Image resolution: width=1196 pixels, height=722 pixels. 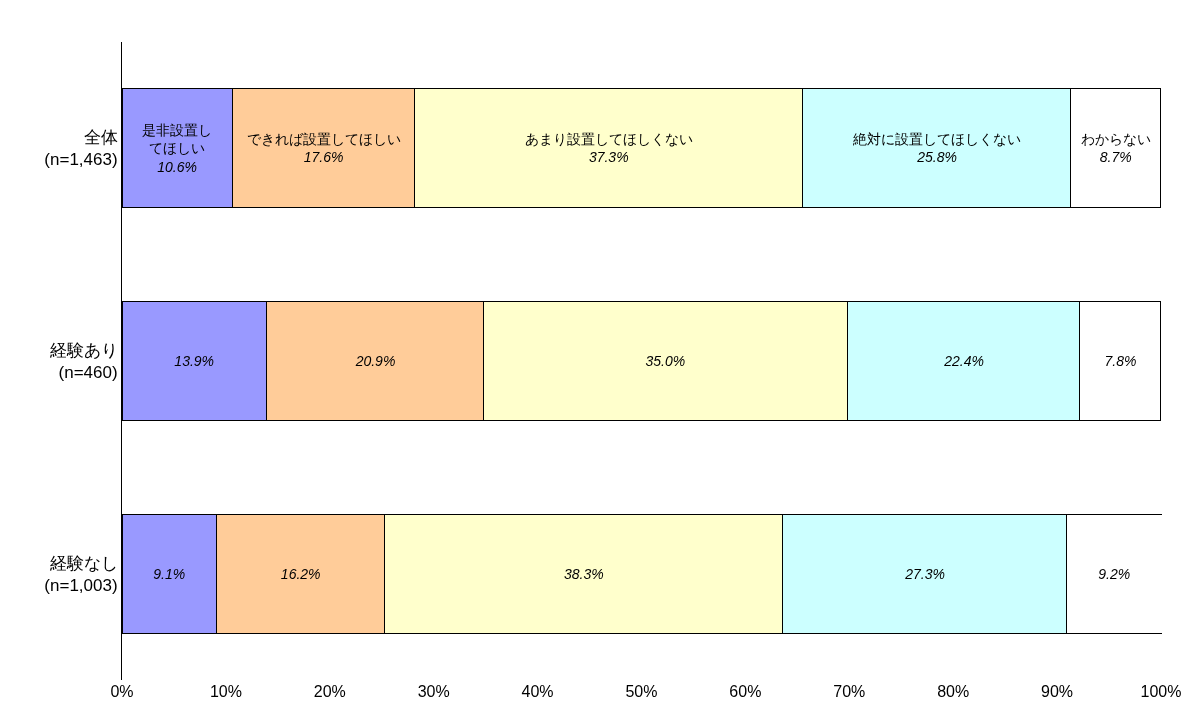 I want to click on series-label: 絶対に設置してほしくない, so click(x=937, y=139).